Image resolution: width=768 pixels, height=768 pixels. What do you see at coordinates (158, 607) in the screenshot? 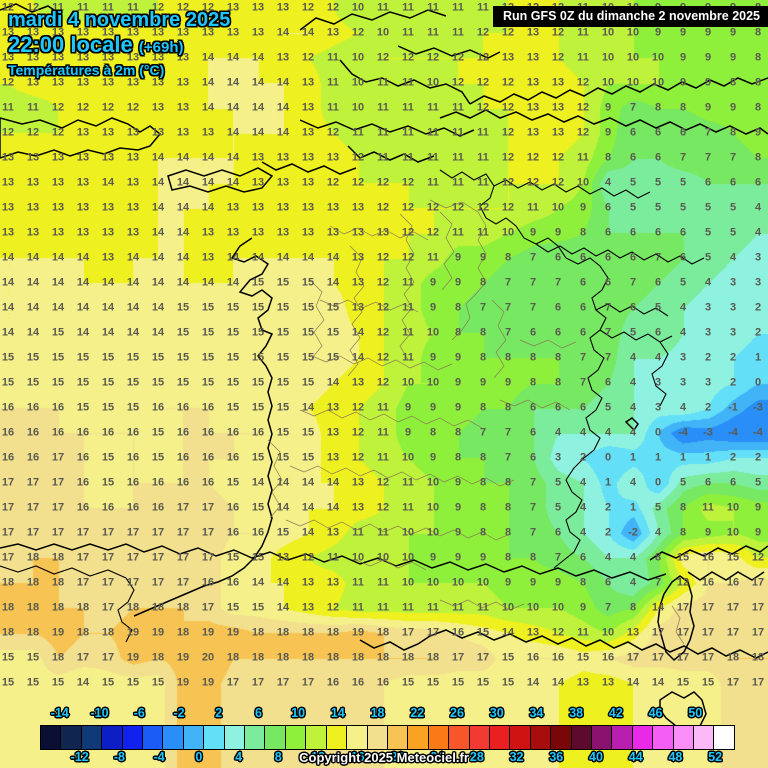
I see `grid-temperature-value: 18` at bounding box center [158, 607].